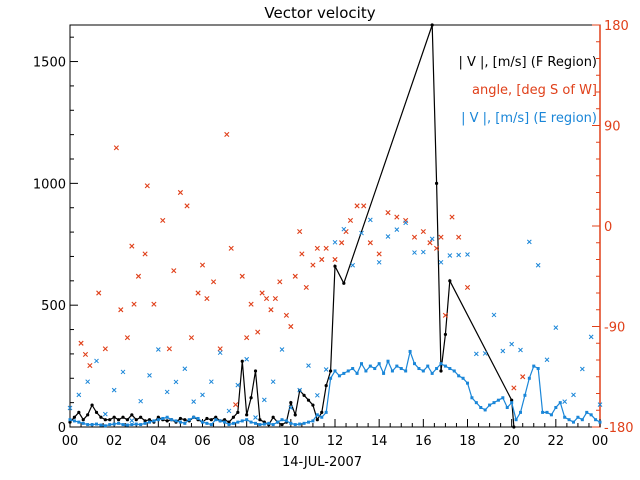  What do you see at coordinates (335, 434) in the screenshot?
I see `x-axis: 00 02 04 06 08 10 12 14 16 18 20 22 00` at bounding box center [335, 434].